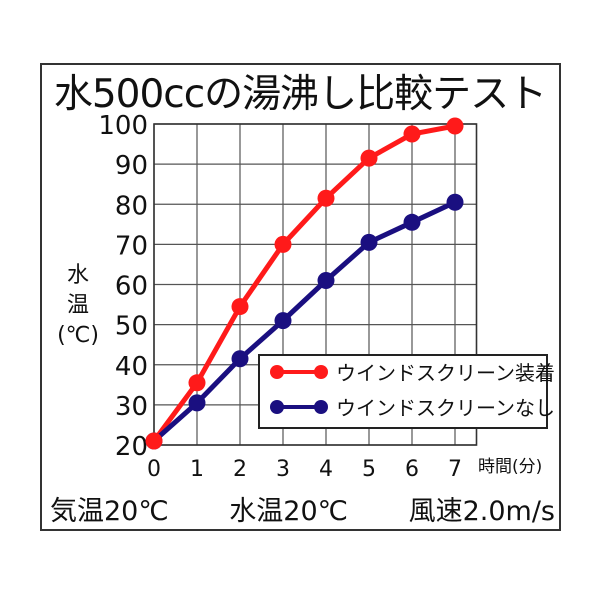  I want to click on svg-text: 温, so click(78, 305).